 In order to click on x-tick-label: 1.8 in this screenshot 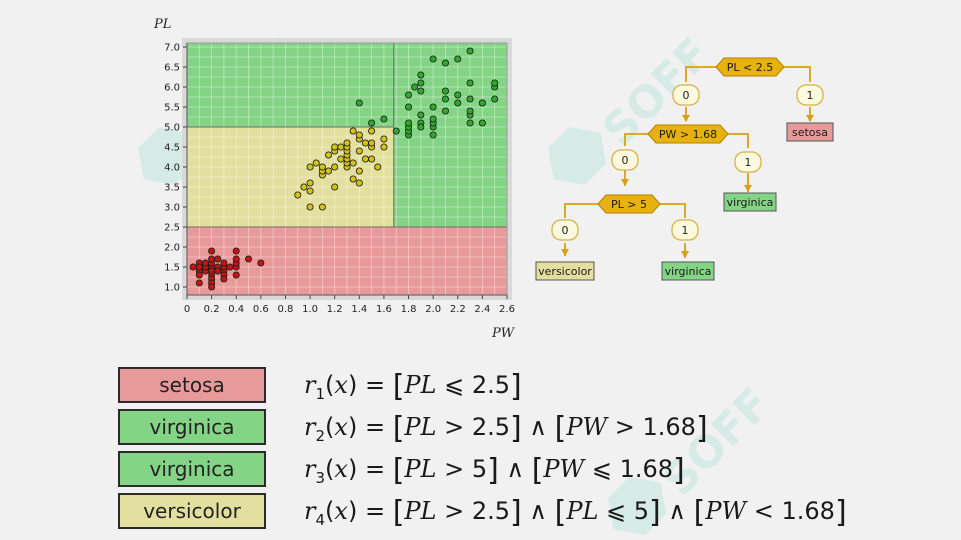, I will do `click(409, 309)`.